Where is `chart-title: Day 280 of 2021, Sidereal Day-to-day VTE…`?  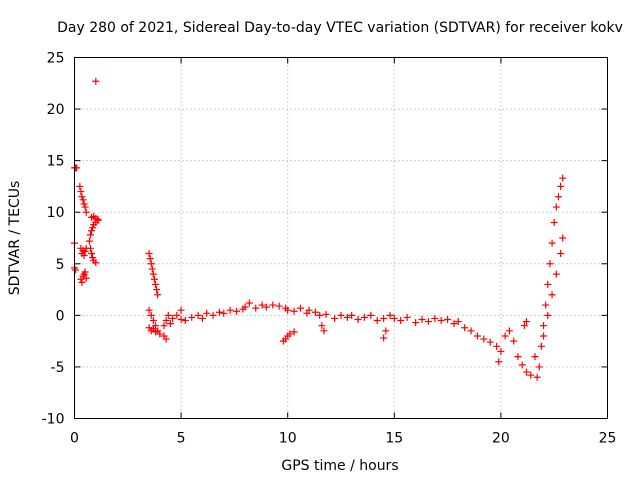
chart-title: Day 280 of 2021, Sidereal Day-to-day VTE… is located at coordinates (340, 28).